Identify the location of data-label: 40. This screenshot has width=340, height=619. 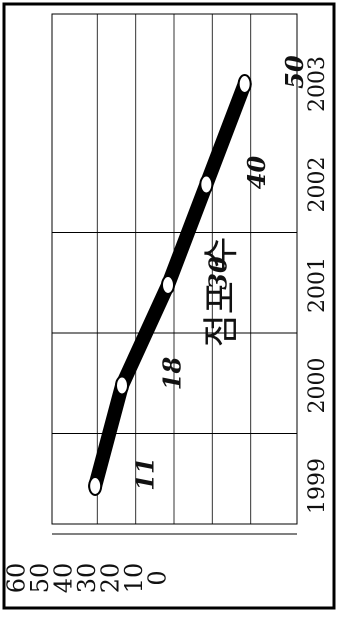
(256, 173).